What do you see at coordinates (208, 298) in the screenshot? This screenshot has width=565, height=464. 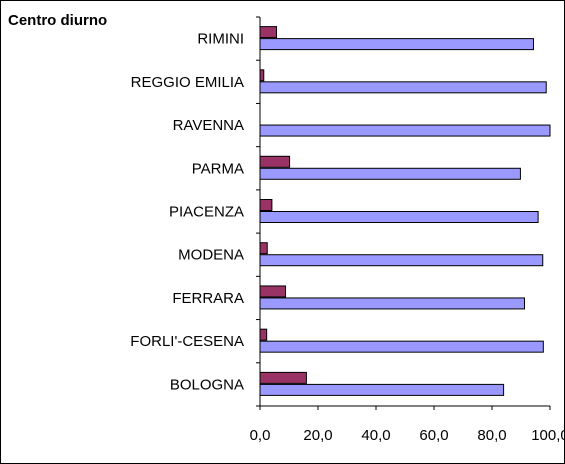 I see `category-label: FERRARA` at bounding box center [208, 298].